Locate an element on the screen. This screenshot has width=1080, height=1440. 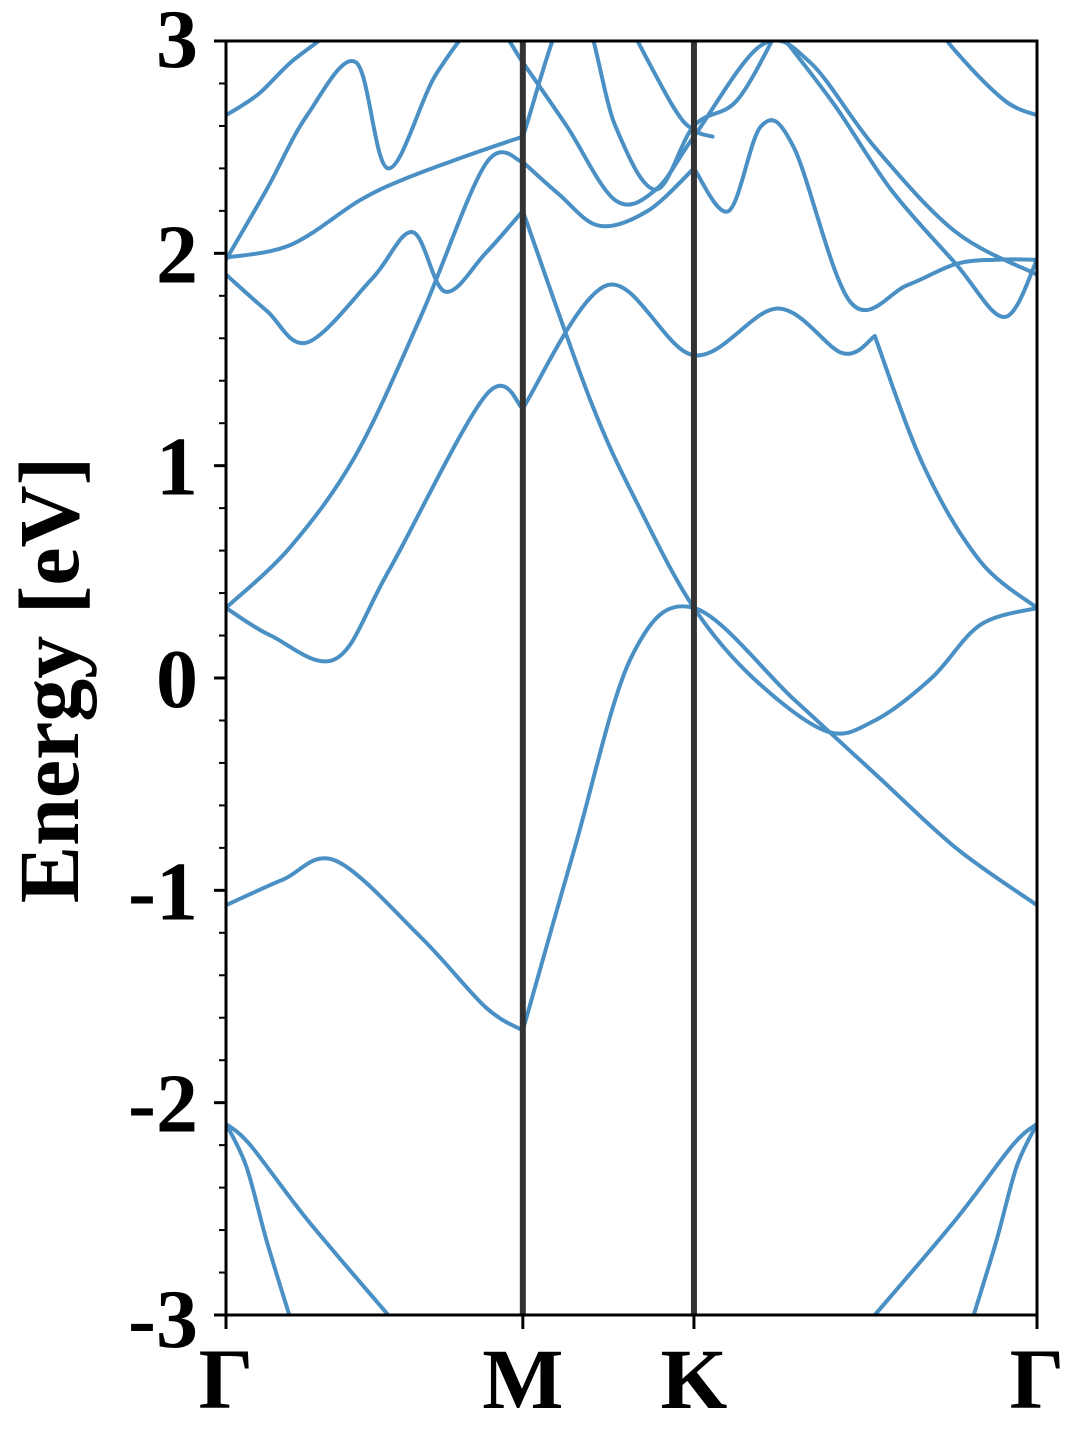
x-tick-label-0: Γ is located at coordinates (226, 1379).